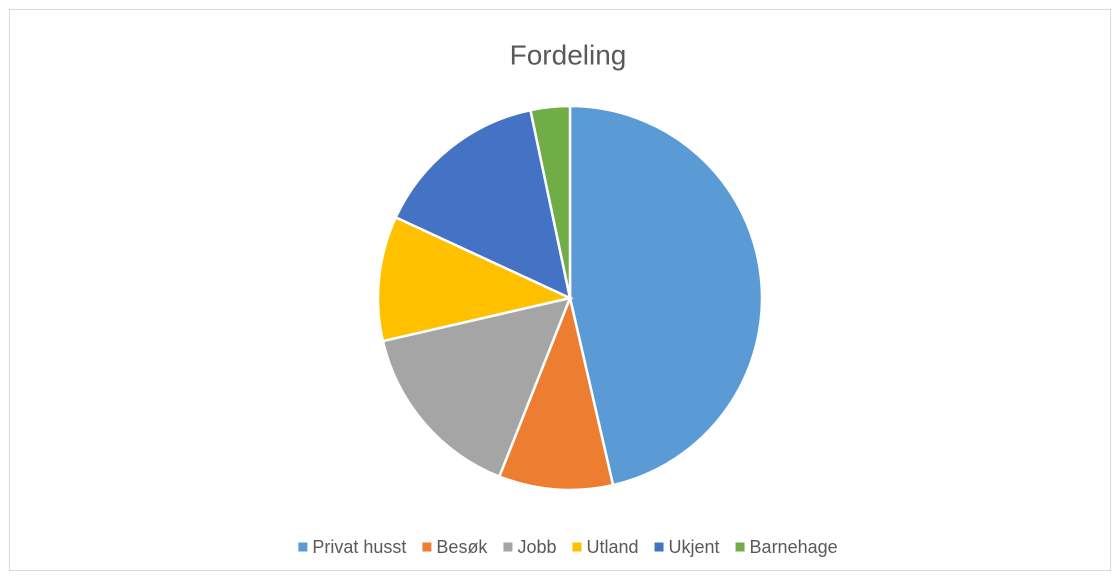 The image size is (1120, 580). I want to click on legend-label: Besøk, so click(462, 547).